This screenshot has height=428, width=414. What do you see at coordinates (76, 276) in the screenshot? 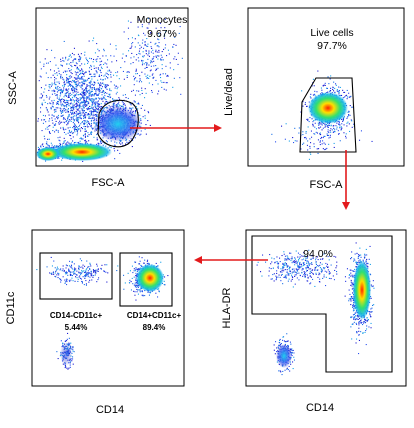
I see `cd14-neg-cd11c-pos-gate` at bounding box center [76, 276].